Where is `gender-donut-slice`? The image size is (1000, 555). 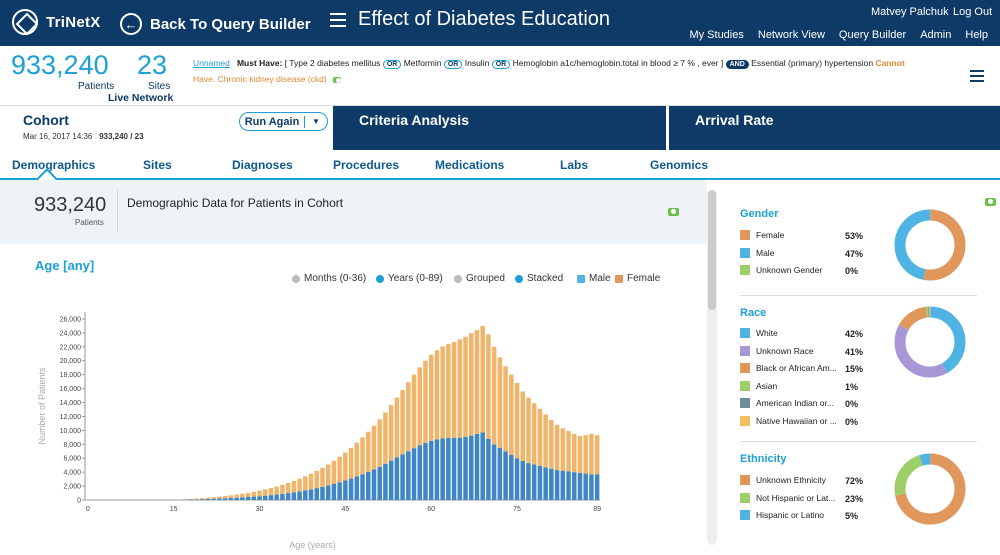 gender-donut-slice is located at coordinates (930, 245).